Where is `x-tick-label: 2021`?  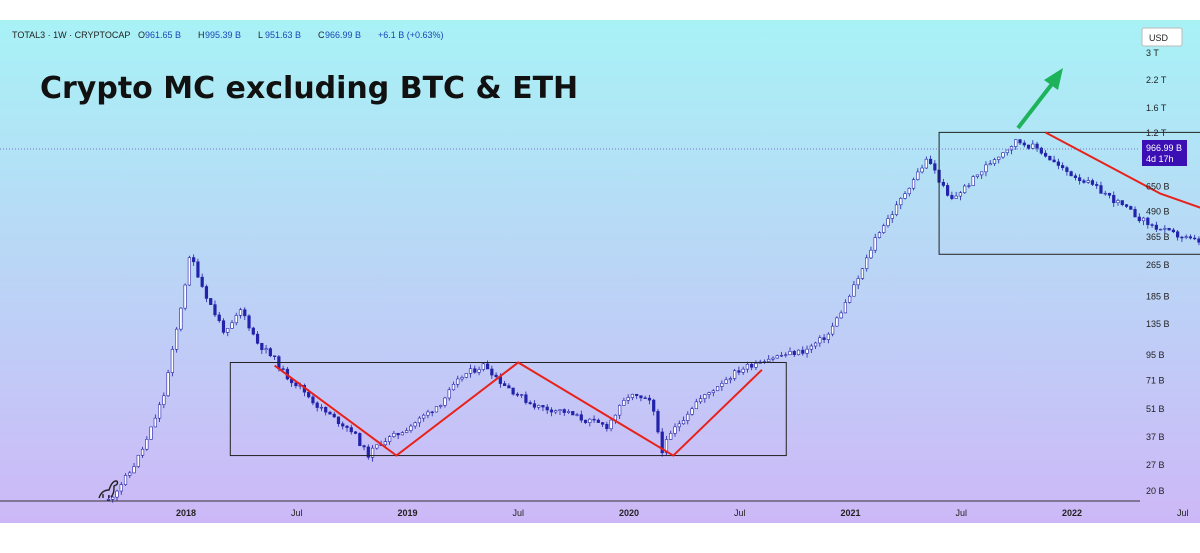 x-tick-label: 2021 is located at coordinates (850, 513).